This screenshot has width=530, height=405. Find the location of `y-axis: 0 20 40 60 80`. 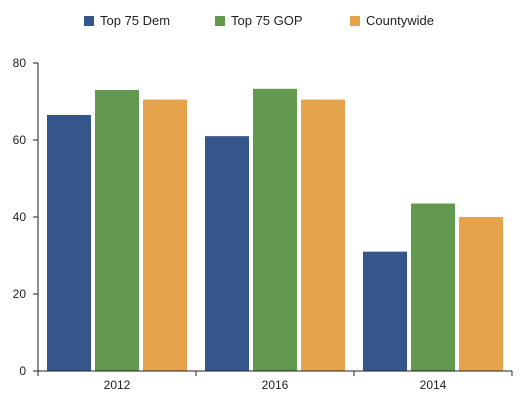

y-axis: 0 20 40 60 80 is located at coordinates (26, 217).